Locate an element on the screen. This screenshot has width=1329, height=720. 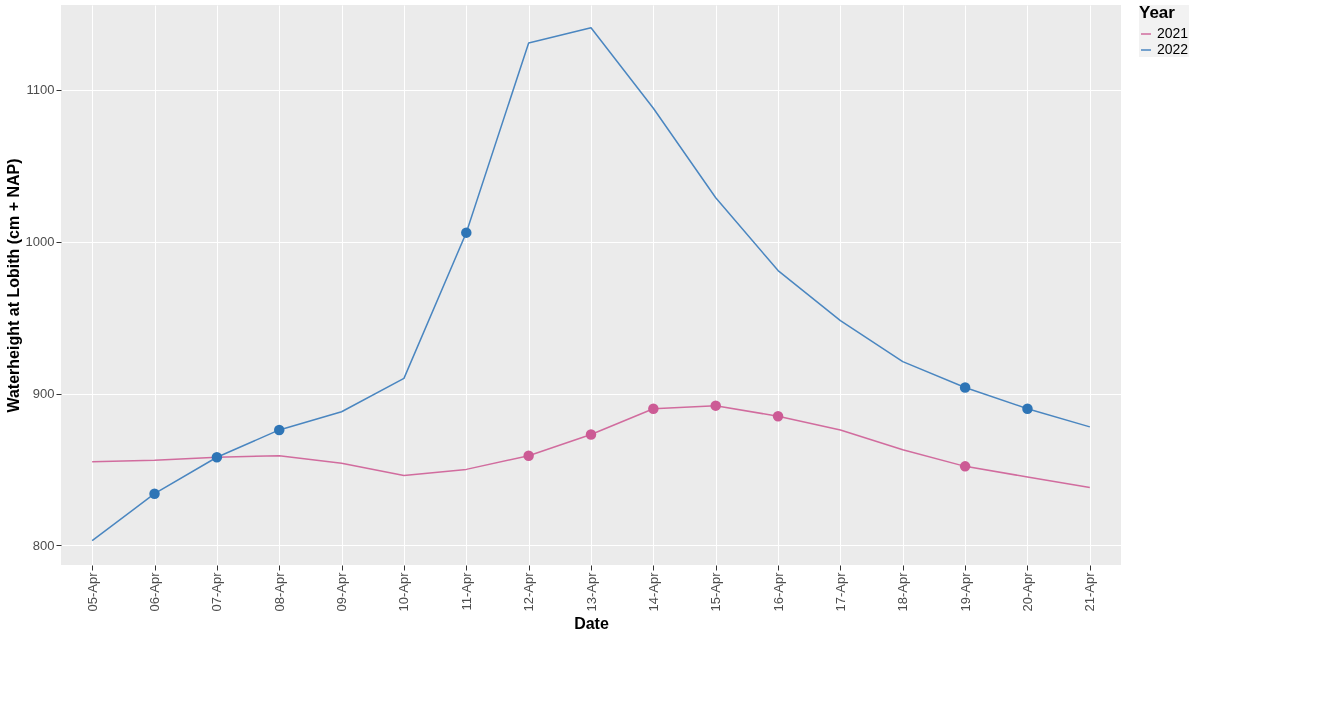
x-tick-label: 11-Apr is located at coordinates (466, 591).